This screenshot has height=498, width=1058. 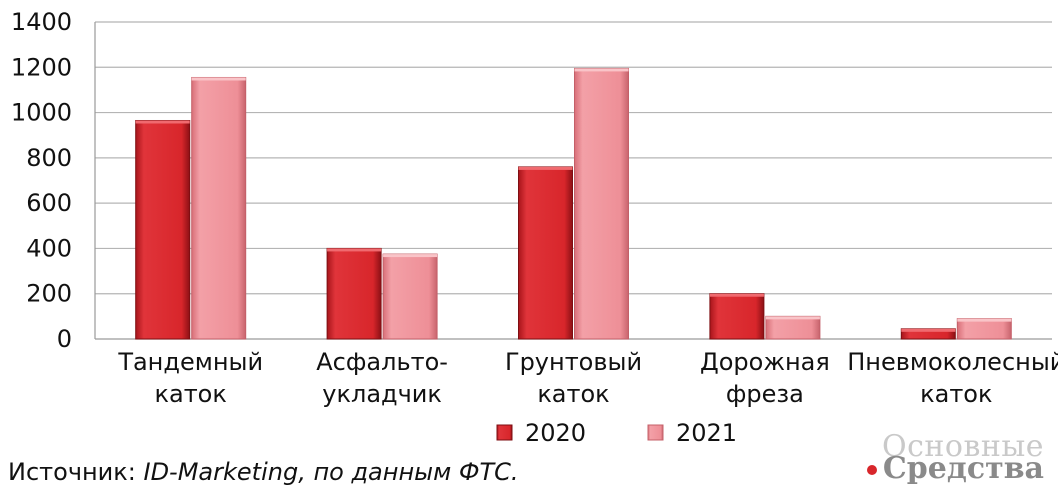 What do you see at coordinates (49, 158) in the screenshot?
I see `y-tick-label: 800` at bounding box center [49, 158].